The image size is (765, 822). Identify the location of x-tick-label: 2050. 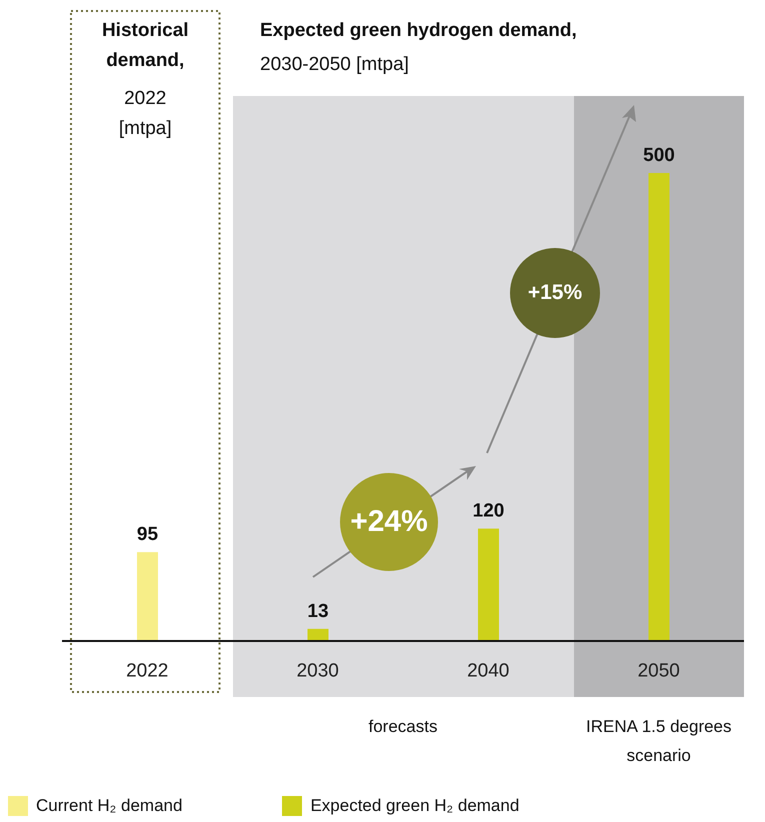
(659, 671).